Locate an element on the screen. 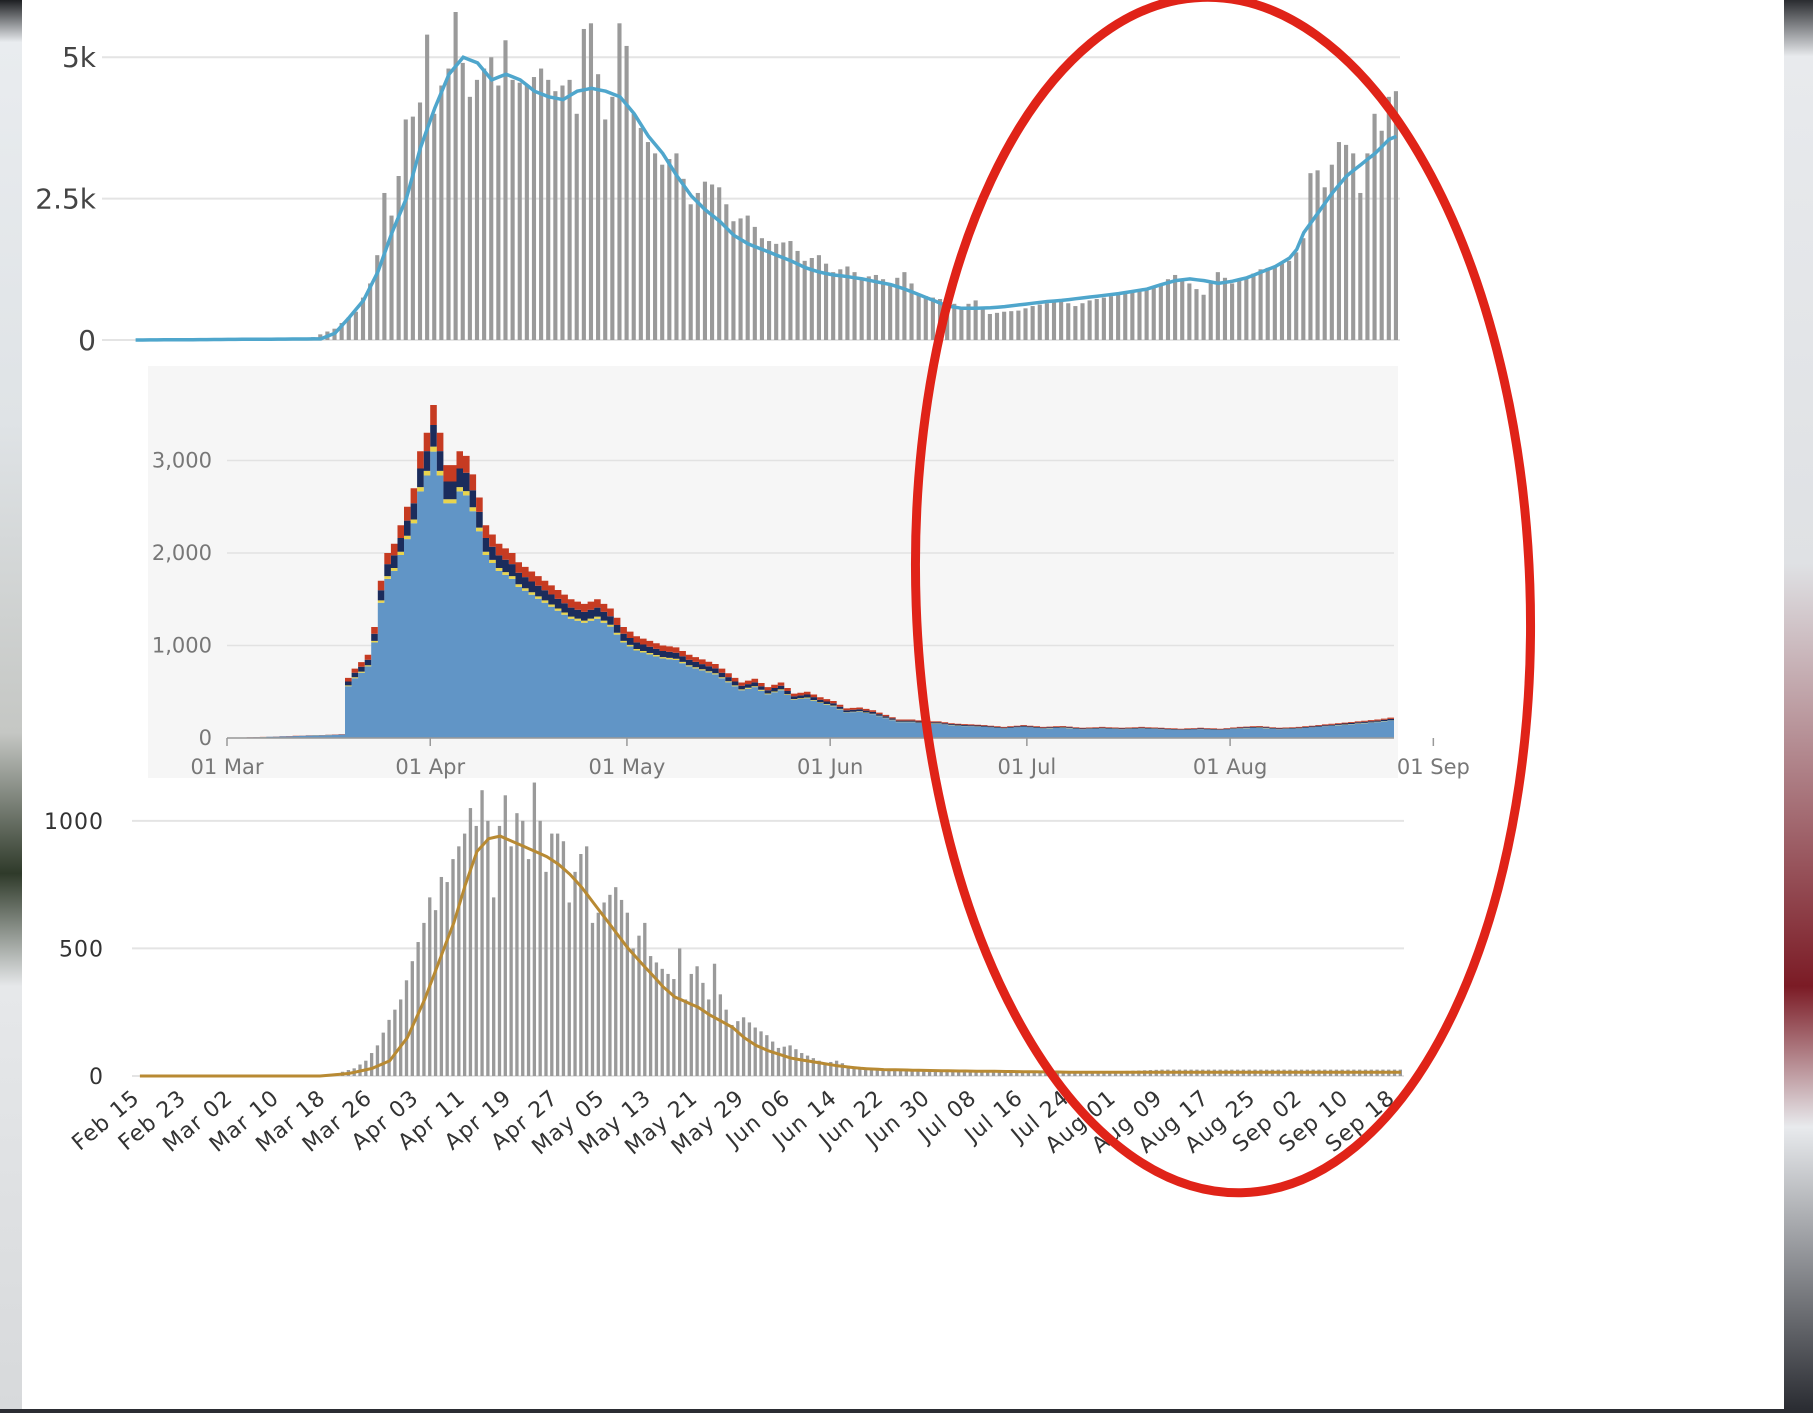 Image resolution: width=1813 pixels, height=1413 pixels. middle-x-tick-label: 01 Jul is located at coordinates (1026, 767).